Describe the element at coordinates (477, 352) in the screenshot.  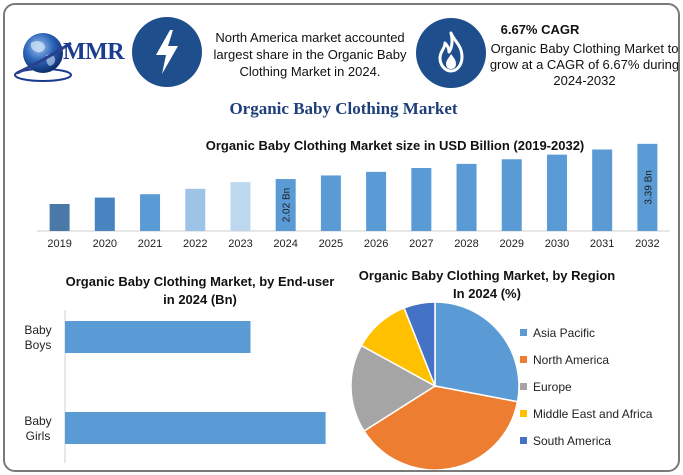
I see `pie-slice-asia-pacific` at that location.